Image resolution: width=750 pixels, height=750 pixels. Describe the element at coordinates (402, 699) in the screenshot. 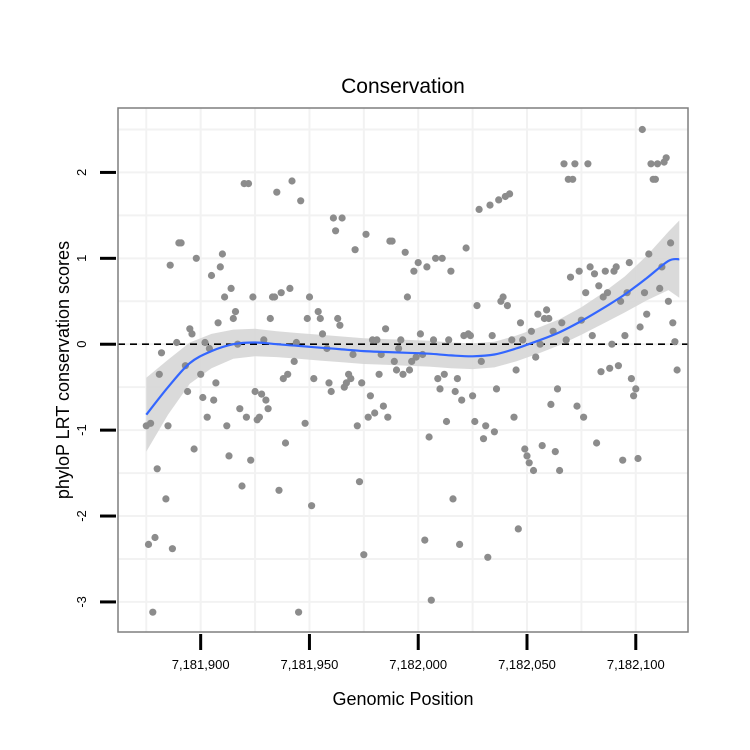

I see `x-axis-title: Genomic Position` at that location.